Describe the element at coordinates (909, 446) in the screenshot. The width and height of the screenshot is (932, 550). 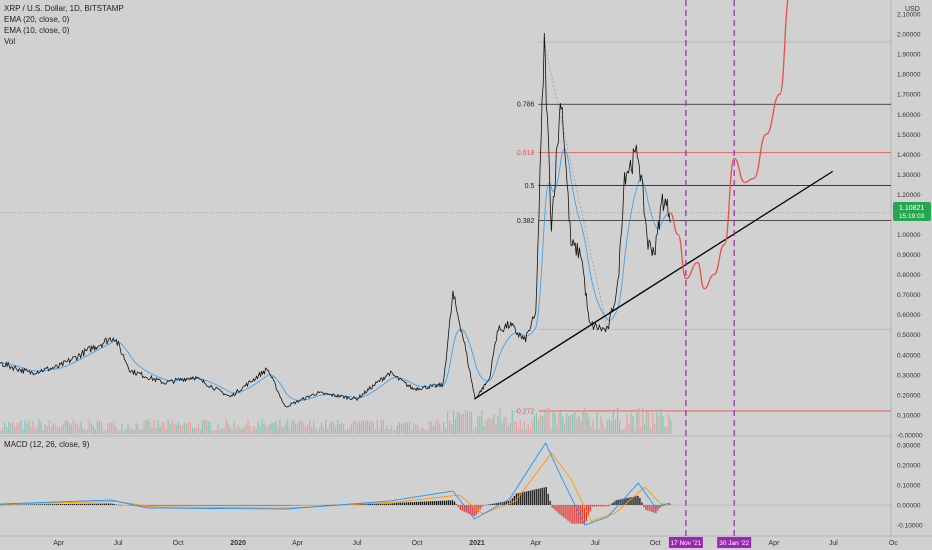
I see `macd-tick-label: 0.30000` at that location.